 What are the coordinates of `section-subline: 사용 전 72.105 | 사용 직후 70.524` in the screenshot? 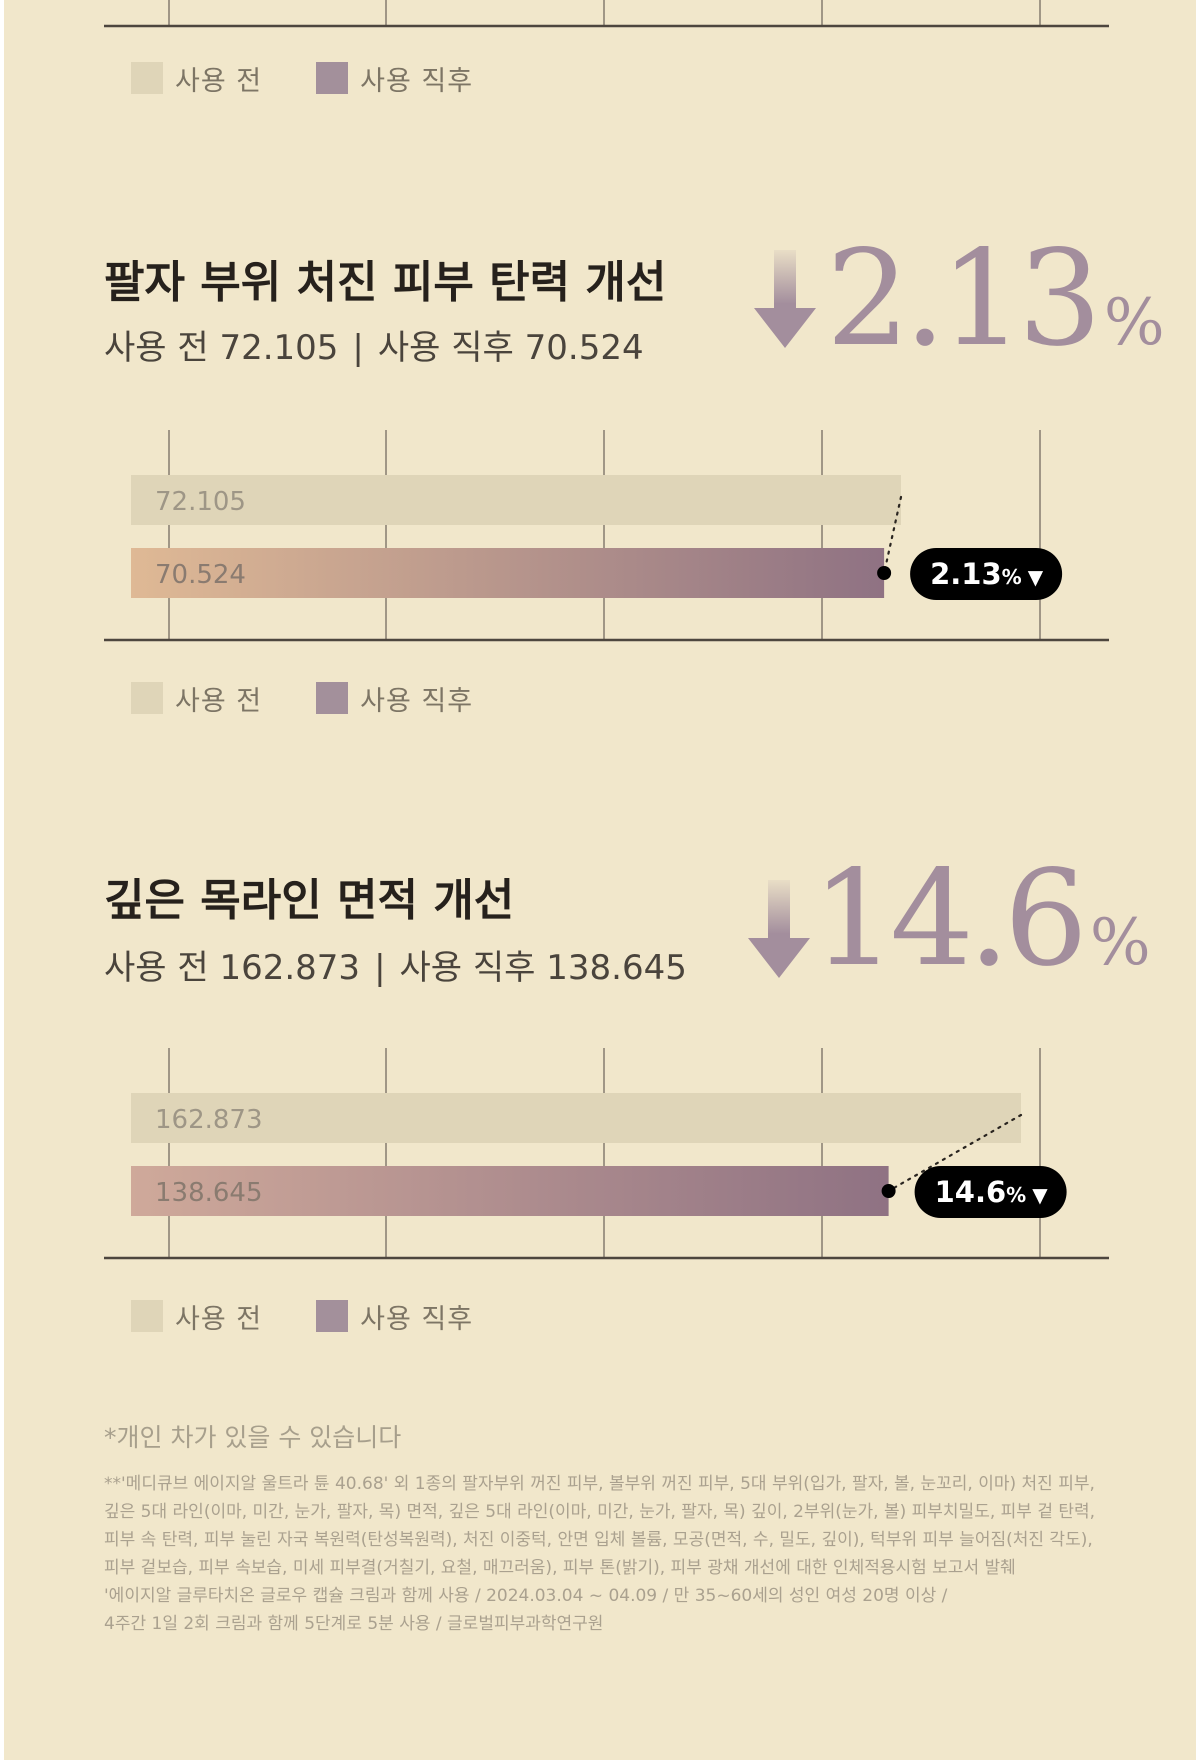 It's located at (374, 344).